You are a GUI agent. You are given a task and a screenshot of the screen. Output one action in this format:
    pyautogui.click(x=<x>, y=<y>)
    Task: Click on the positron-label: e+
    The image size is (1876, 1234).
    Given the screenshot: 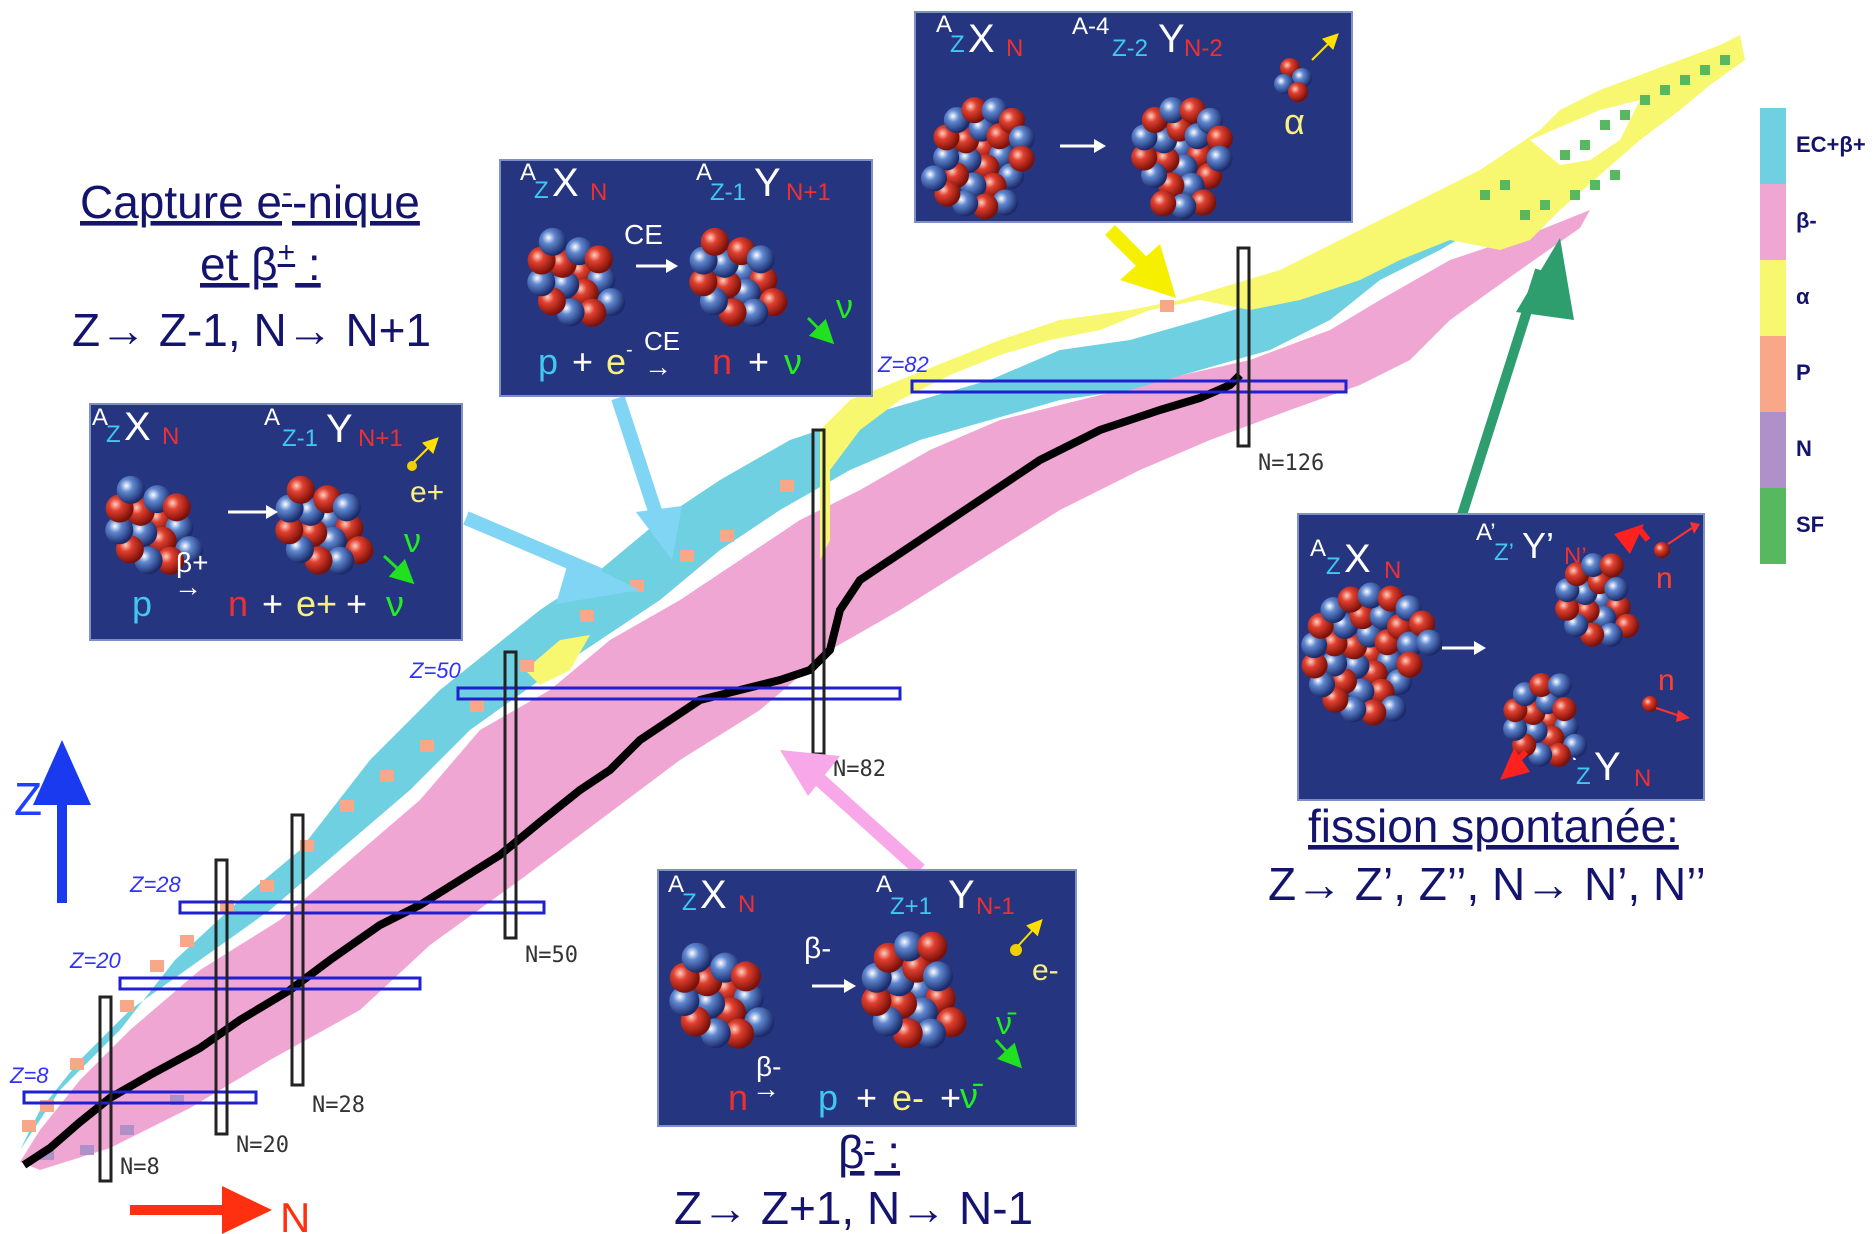 What is the action you would take?
    pyautogui.click(x=427, y=492)
    